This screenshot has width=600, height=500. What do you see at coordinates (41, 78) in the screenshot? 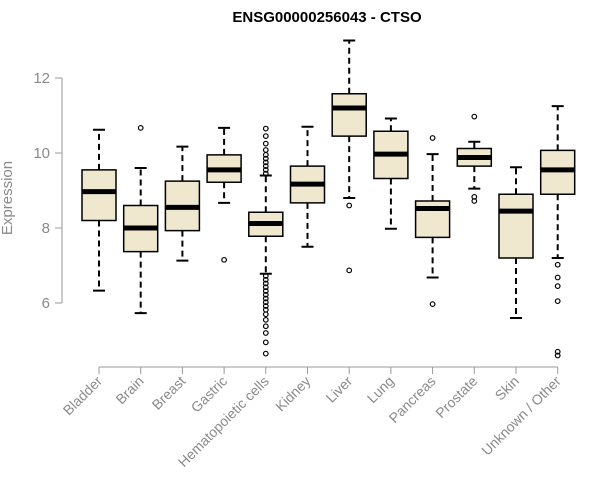
I see `y-tick-label: 12` at bounding box center [41, 78].